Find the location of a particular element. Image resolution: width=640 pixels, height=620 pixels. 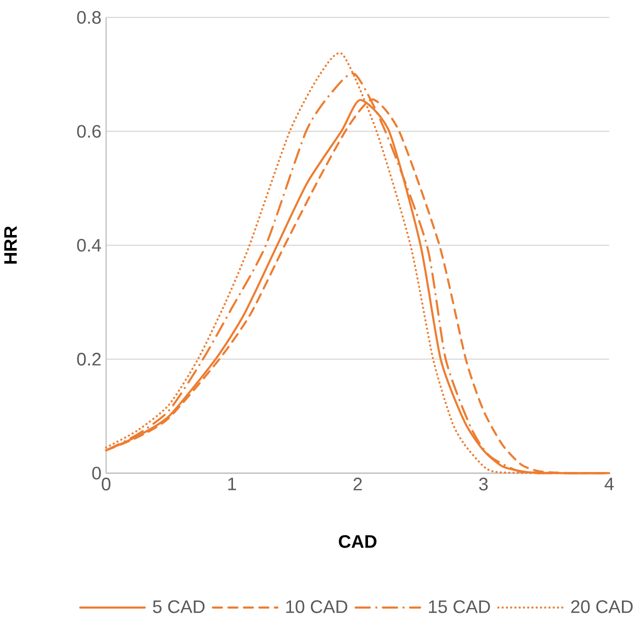

y-tick-label: 0.8 is located at coordinates (89, 17).